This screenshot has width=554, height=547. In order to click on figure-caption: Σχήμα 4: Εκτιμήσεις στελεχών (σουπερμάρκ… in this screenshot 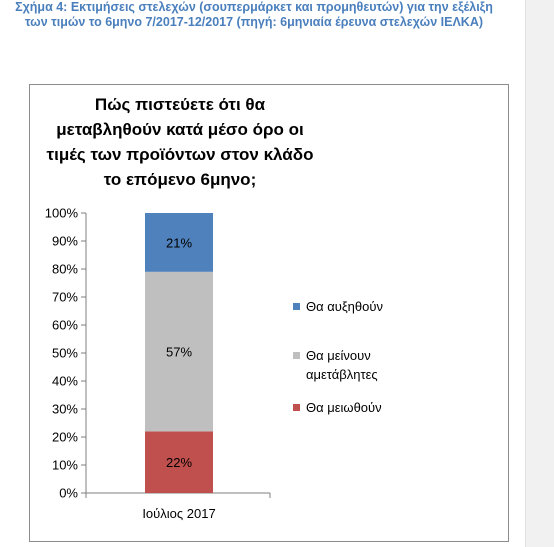, I will do `click(254, 15)`.